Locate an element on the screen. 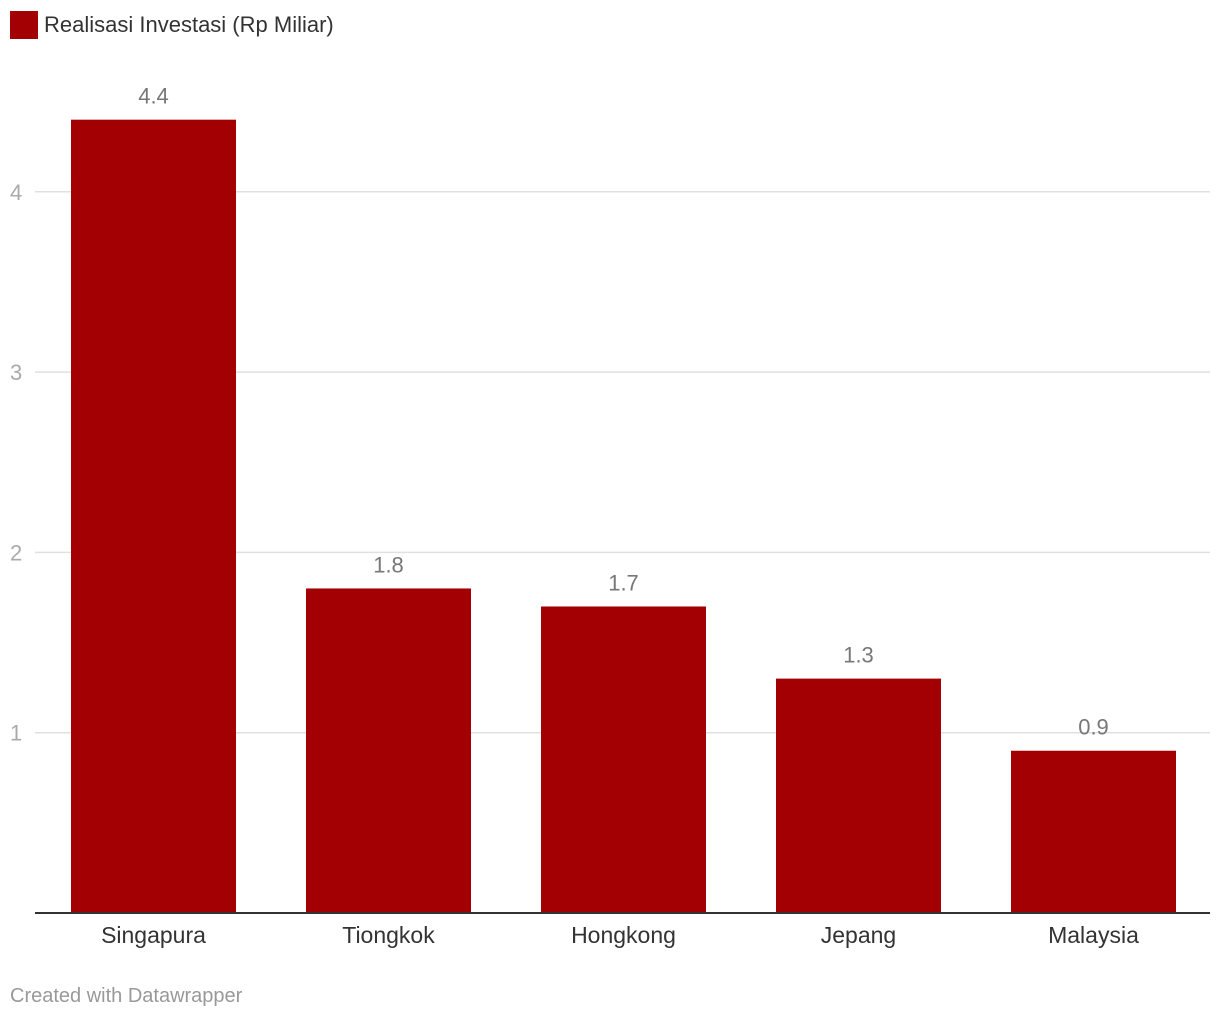 This screenshot has width=1220, height=1020. legend-label: Realisasi Investasi (Rp Miliar) is located at coordinates (189, 24).